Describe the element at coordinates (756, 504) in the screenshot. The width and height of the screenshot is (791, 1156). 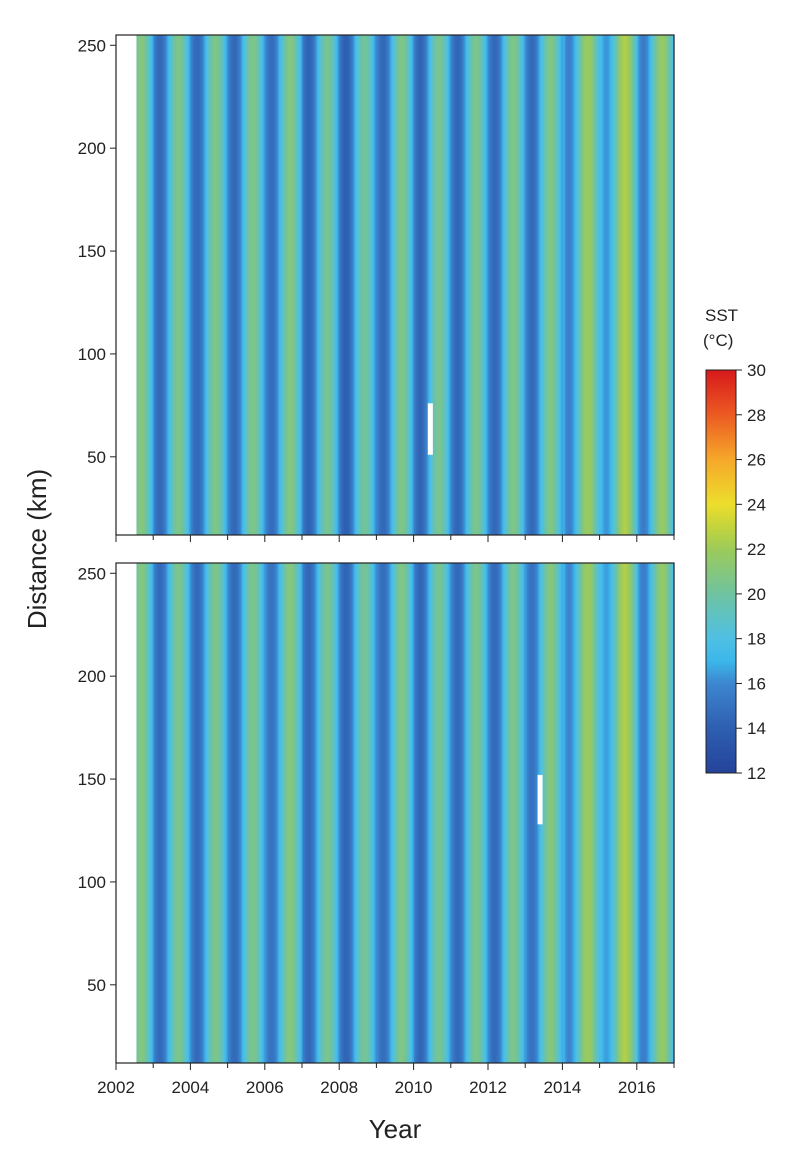
I see `colorbar-tick-label: 24` at that location.